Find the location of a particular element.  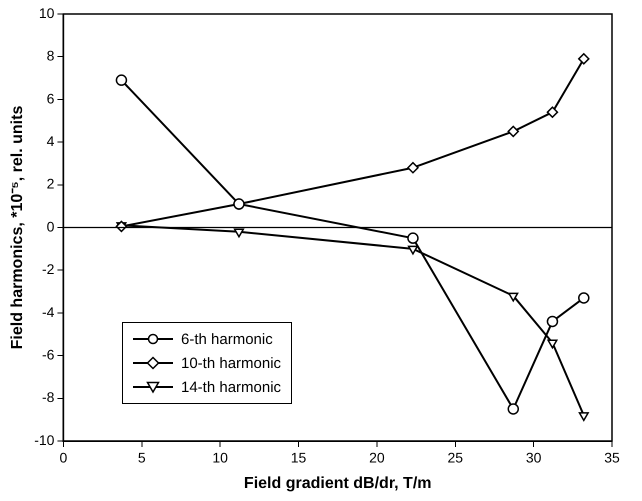

y-tick-label: -4 is located at coordinates (48, 312).